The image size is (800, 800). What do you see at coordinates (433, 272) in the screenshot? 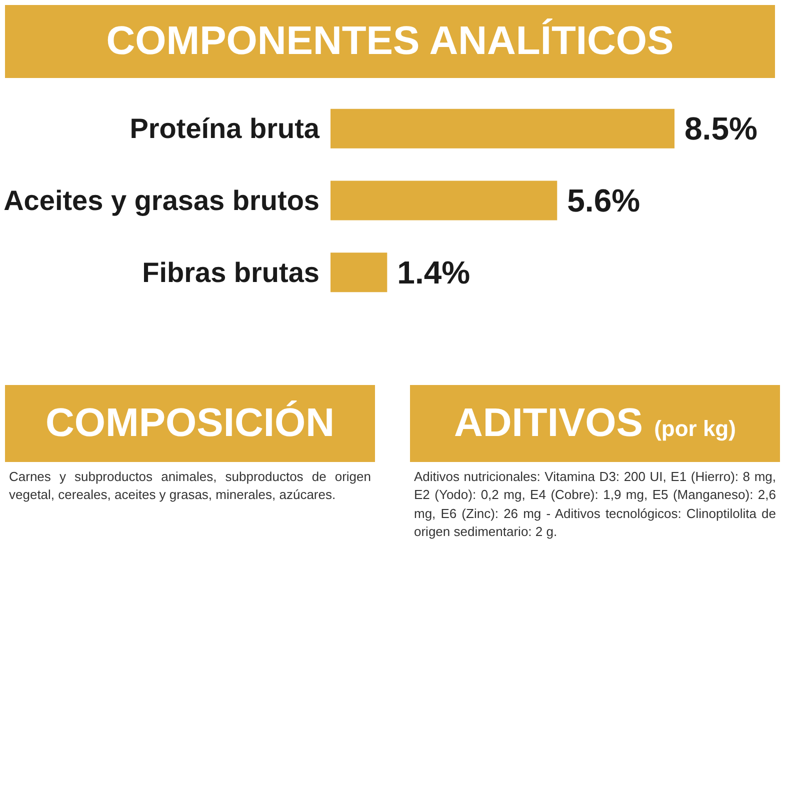
I see `data-label: 1.4%` at bounding box center [433, 272].